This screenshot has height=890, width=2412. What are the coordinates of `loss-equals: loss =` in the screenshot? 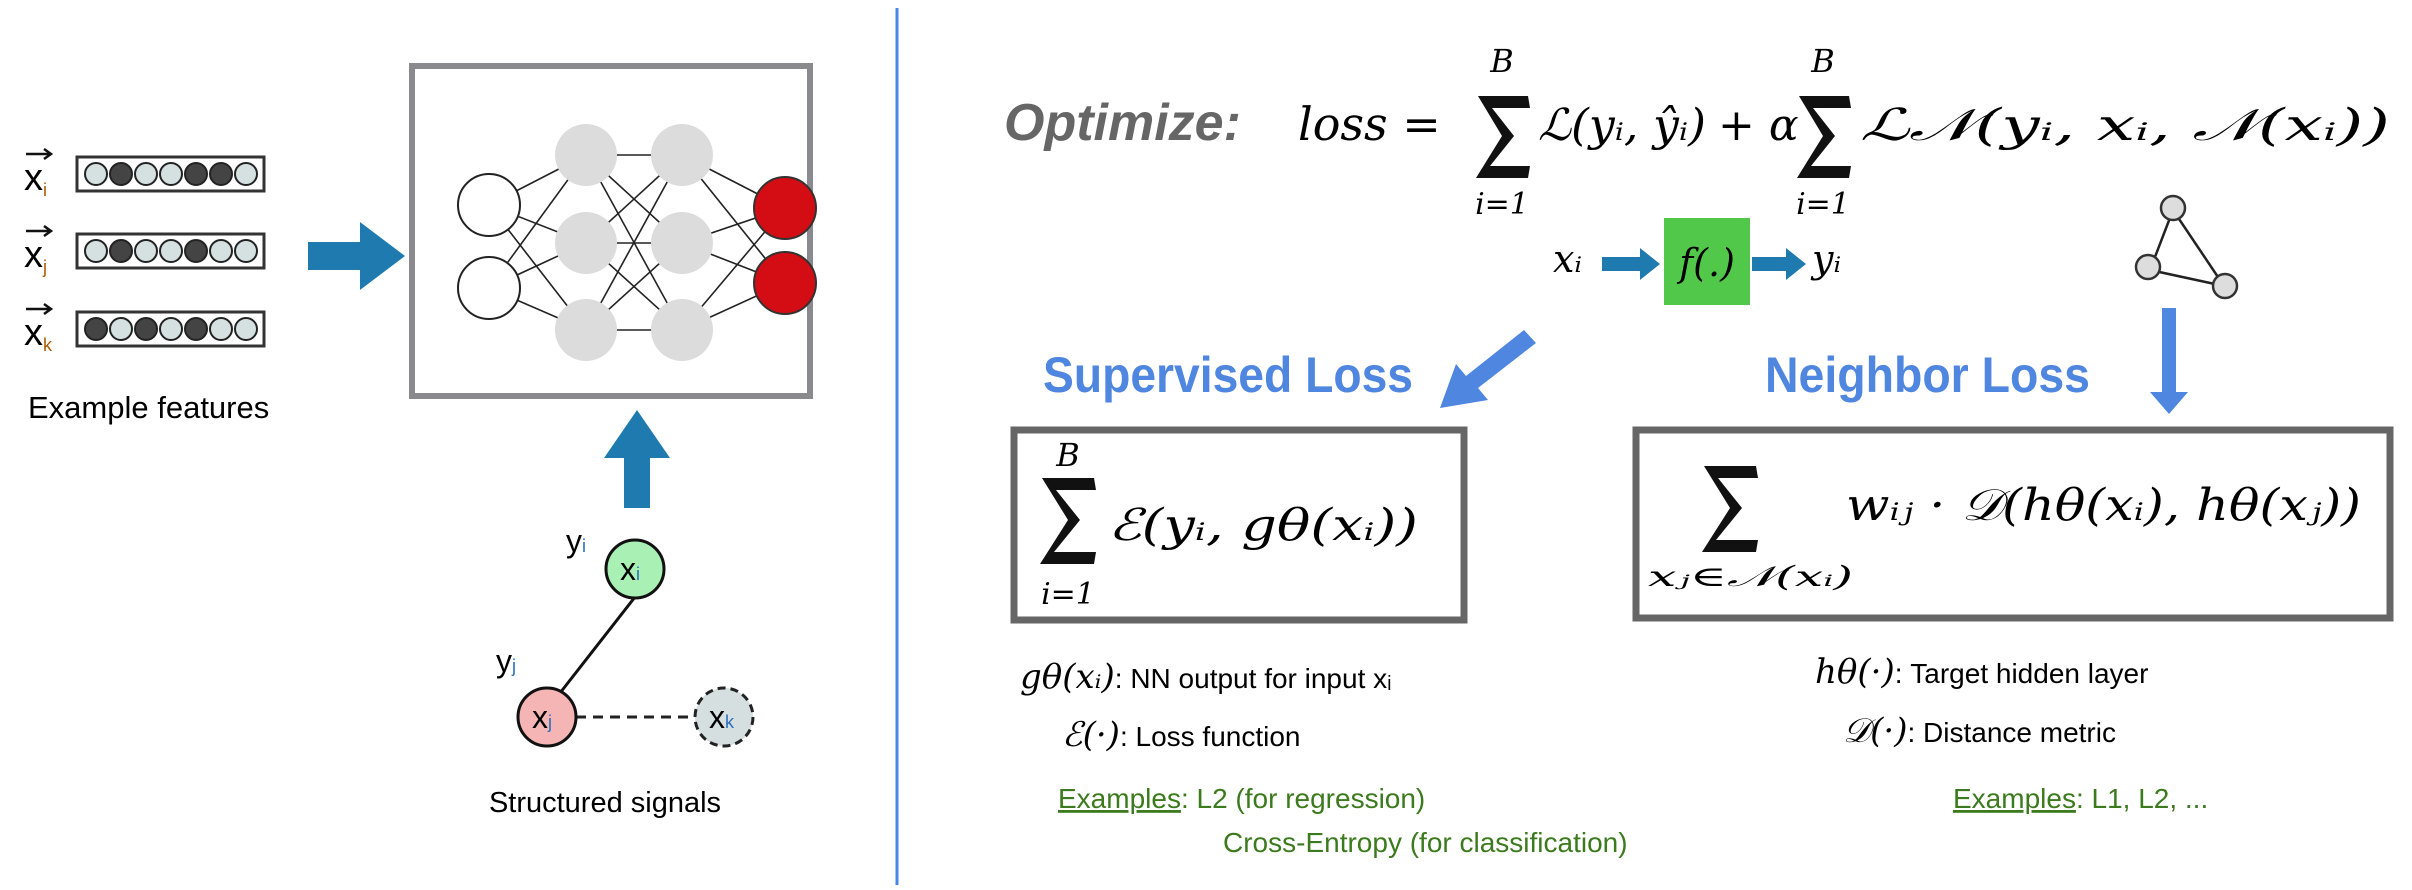 It's located at (1369, 124).